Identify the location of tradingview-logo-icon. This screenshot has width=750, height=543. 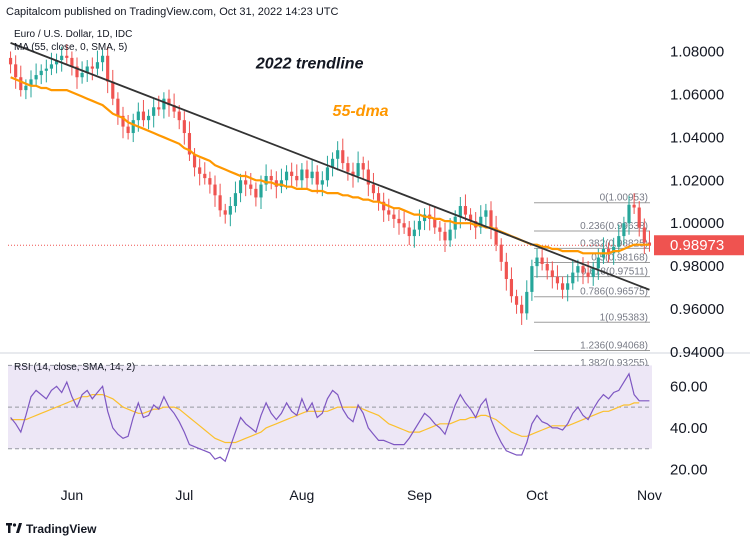
(14, 529).